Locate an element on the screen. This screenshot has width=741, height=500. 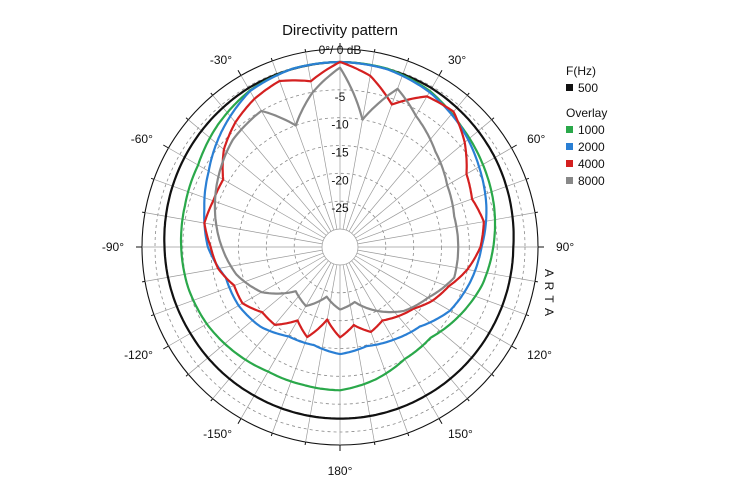
angle-label: -150° is located at coordinates (217, 434).